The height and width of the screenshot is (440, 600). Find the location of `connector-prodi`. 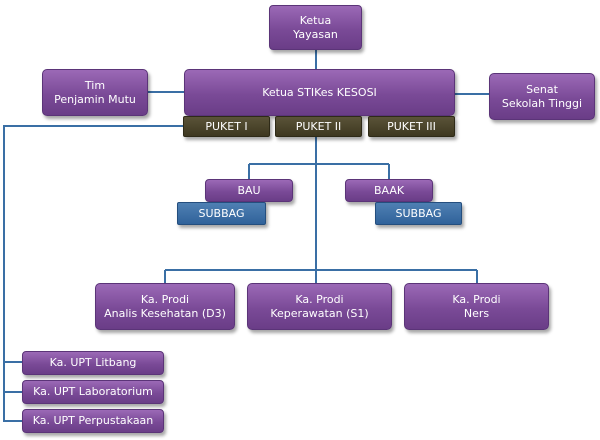

connector-prodi is located at coordinates (321, 276).